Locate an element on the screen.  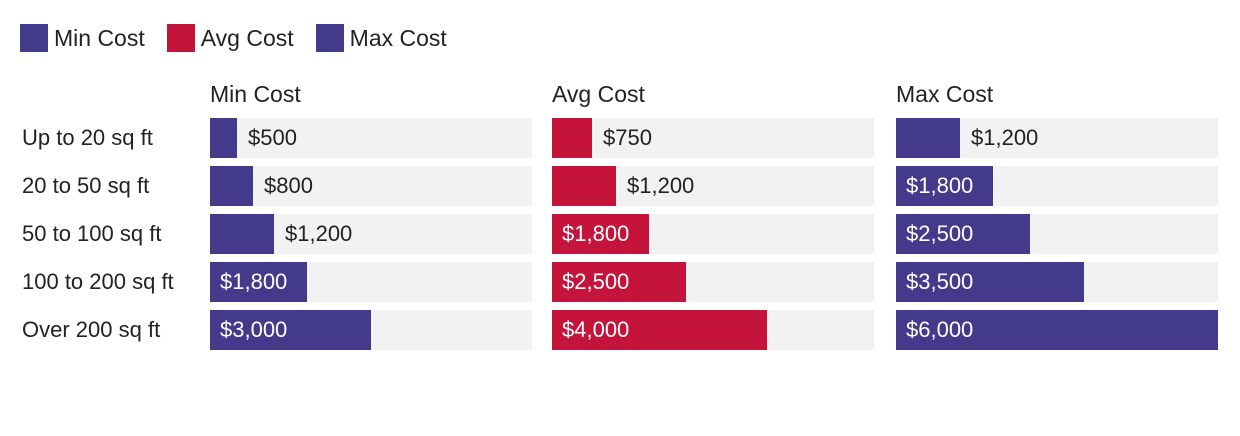
value-label-max-cost-20-to-50-sq-ft: $1,800 is located at coordinates (940, 185).